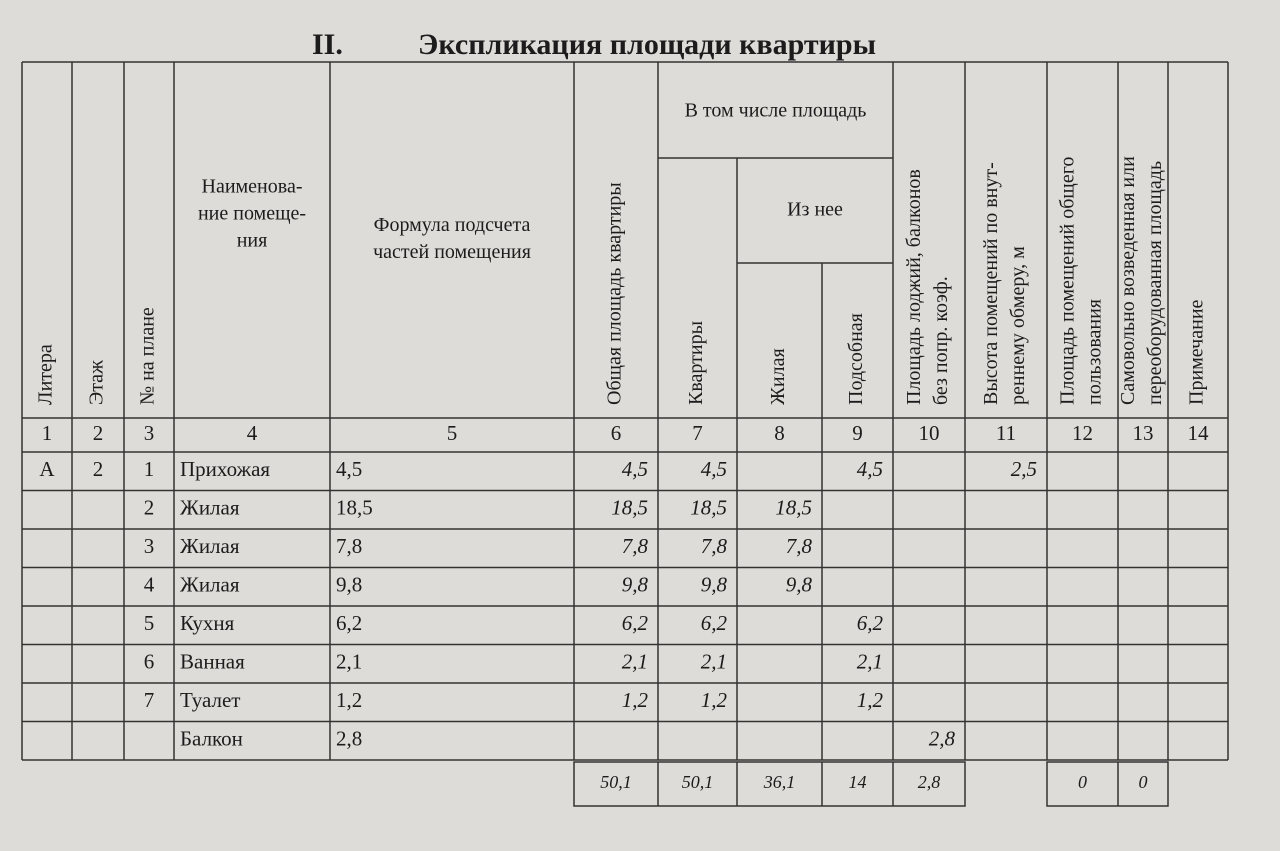 Image resolution: width=1280 pixels, height=851 pixels. I want to click on table-cell: Кухня, so click(207, 623).